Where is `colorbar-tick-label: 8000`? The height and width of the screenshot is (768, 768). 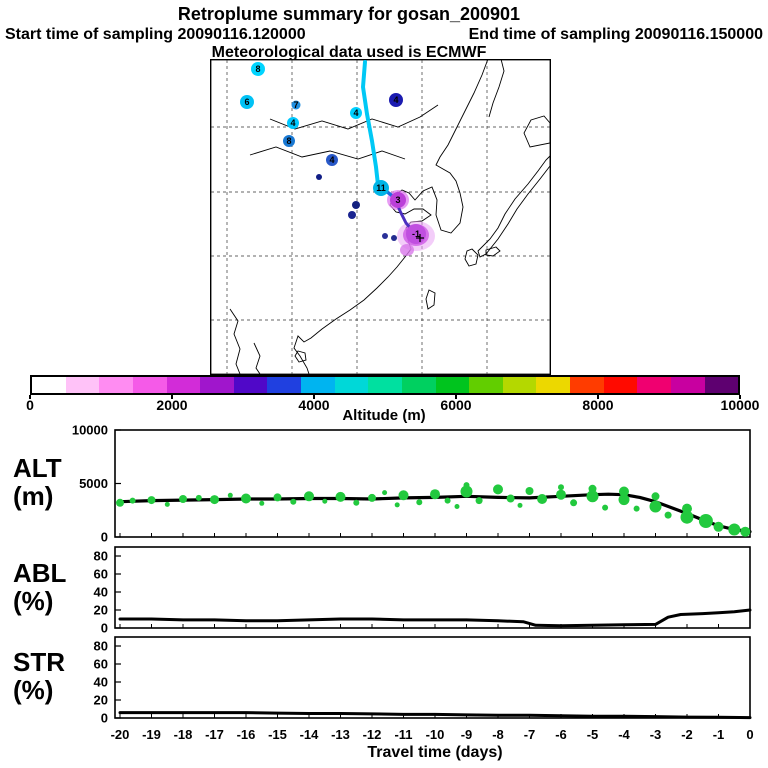
colorbar-tick-label: 8000 is located at coordinates (598, 405).